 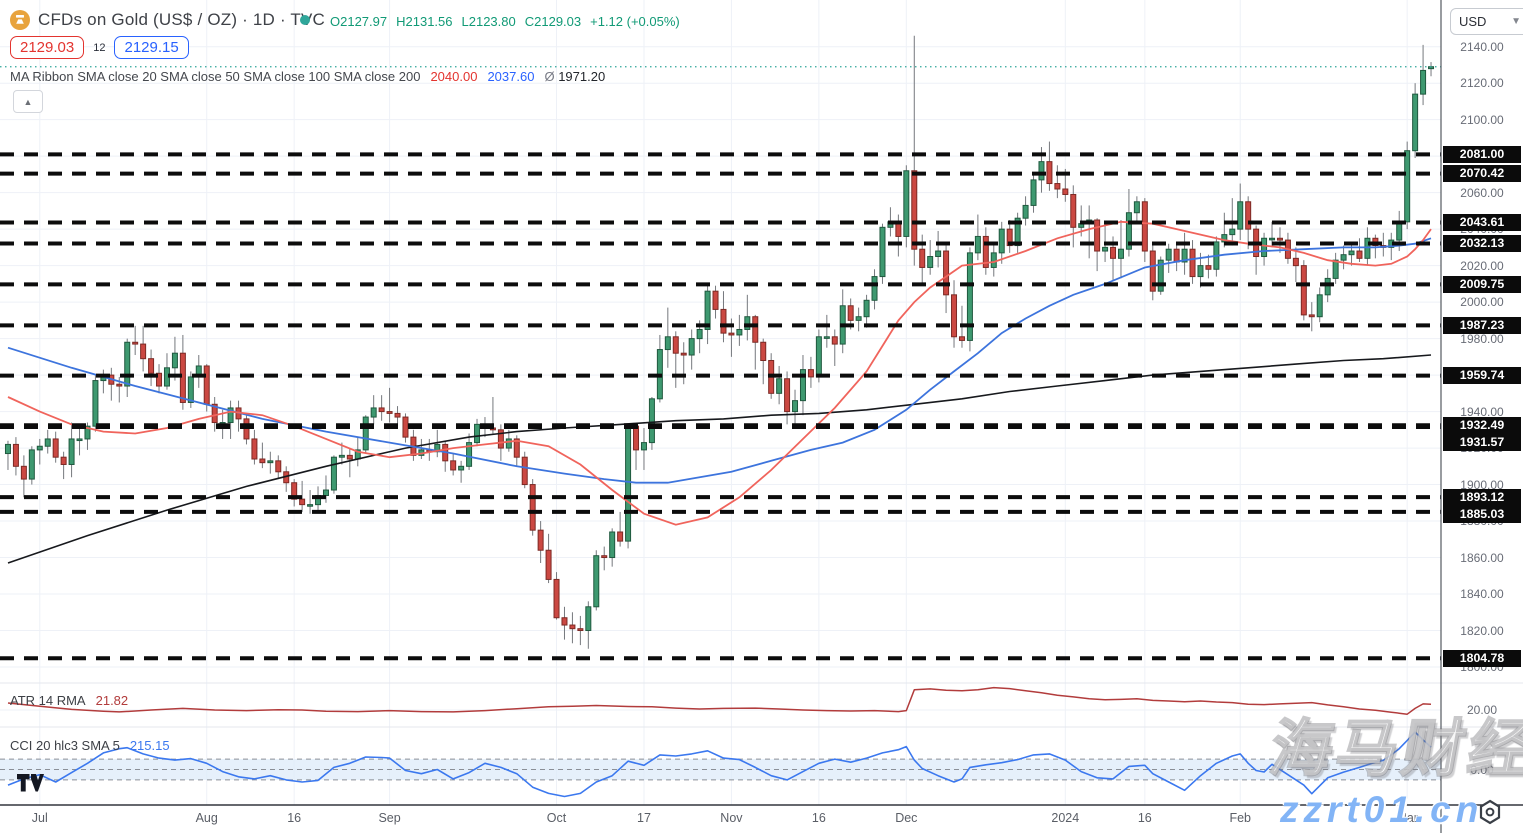 What do you see at coordinates (424, 21) in the screenshot?
I see `ohlc-high: H2131.56` at bounding box center [424, 21].